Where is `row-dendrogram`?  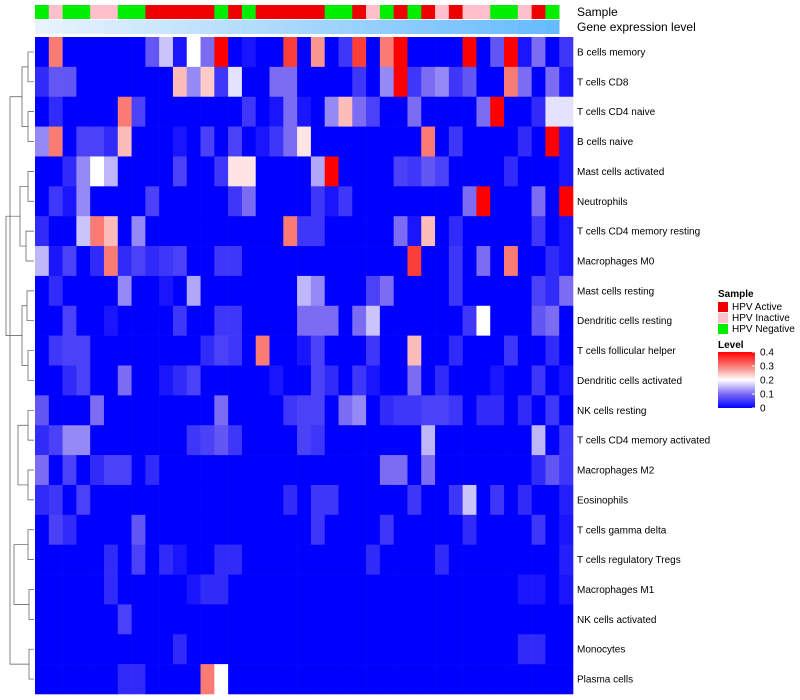 row-dendrogram is located at coordinates (19, 365).